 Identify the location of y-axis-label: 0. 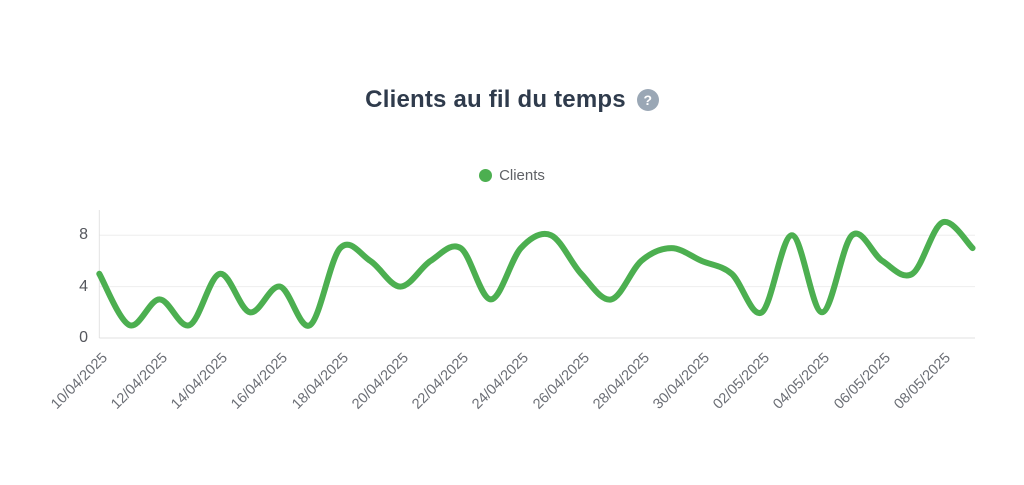
(83, 337).